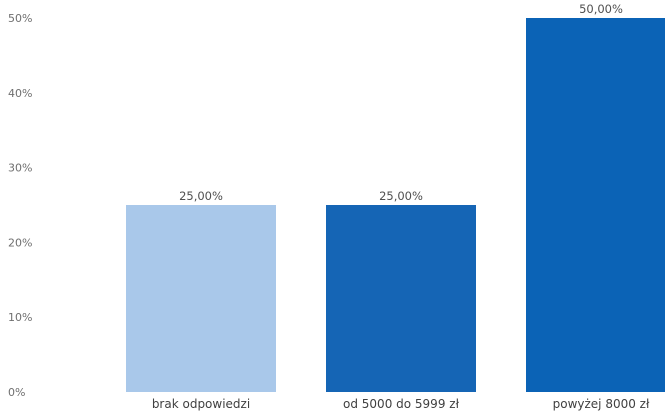 The height and width of the screenshot is (412, 665). Describe the element at coordinates (16, 392) in the screenshot. I see `y-tick-label: 0%` at that location.